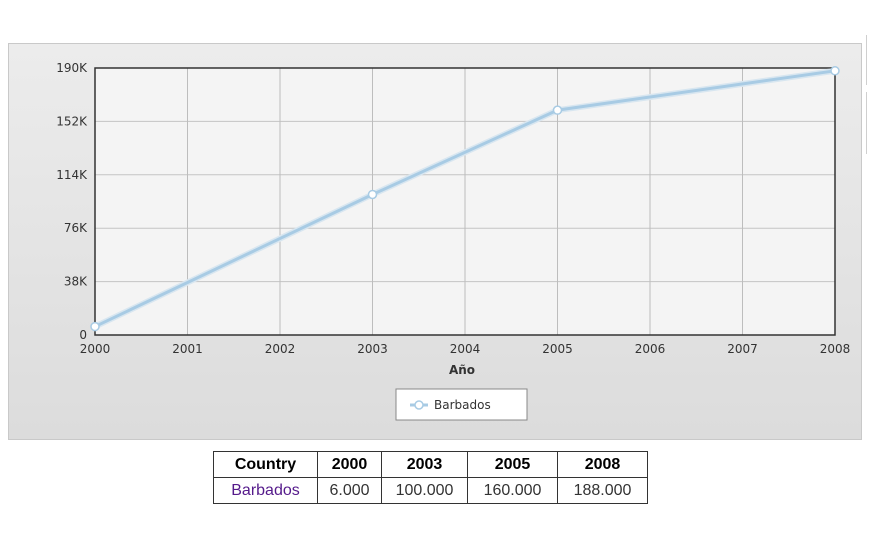  Describe the element at coordinates (72, 201) in the screenshot. I see `y-axis-ticks: 0 38K 76K 114K 152K 190K` at that location.